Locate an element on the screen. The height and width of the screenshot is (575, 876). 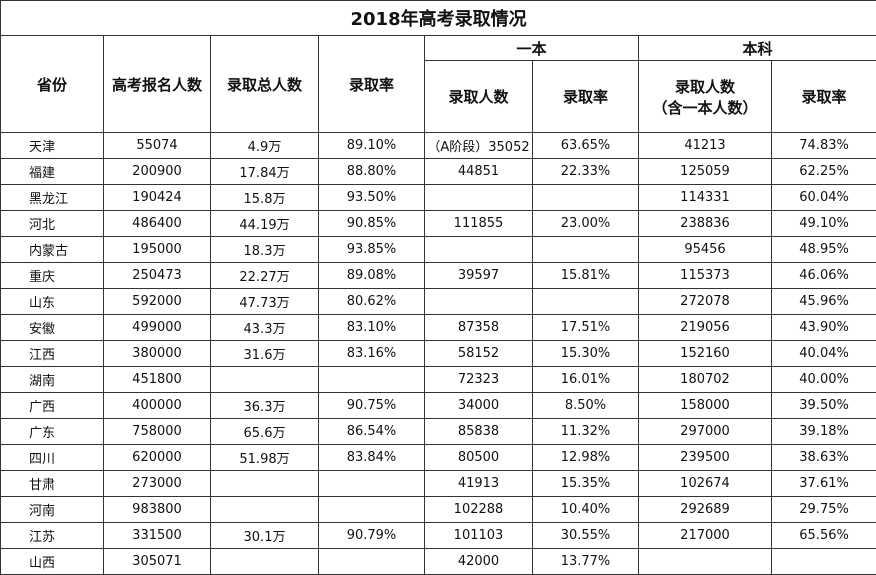
data-cell: 43.3万 is located at coordinates (264, 327).